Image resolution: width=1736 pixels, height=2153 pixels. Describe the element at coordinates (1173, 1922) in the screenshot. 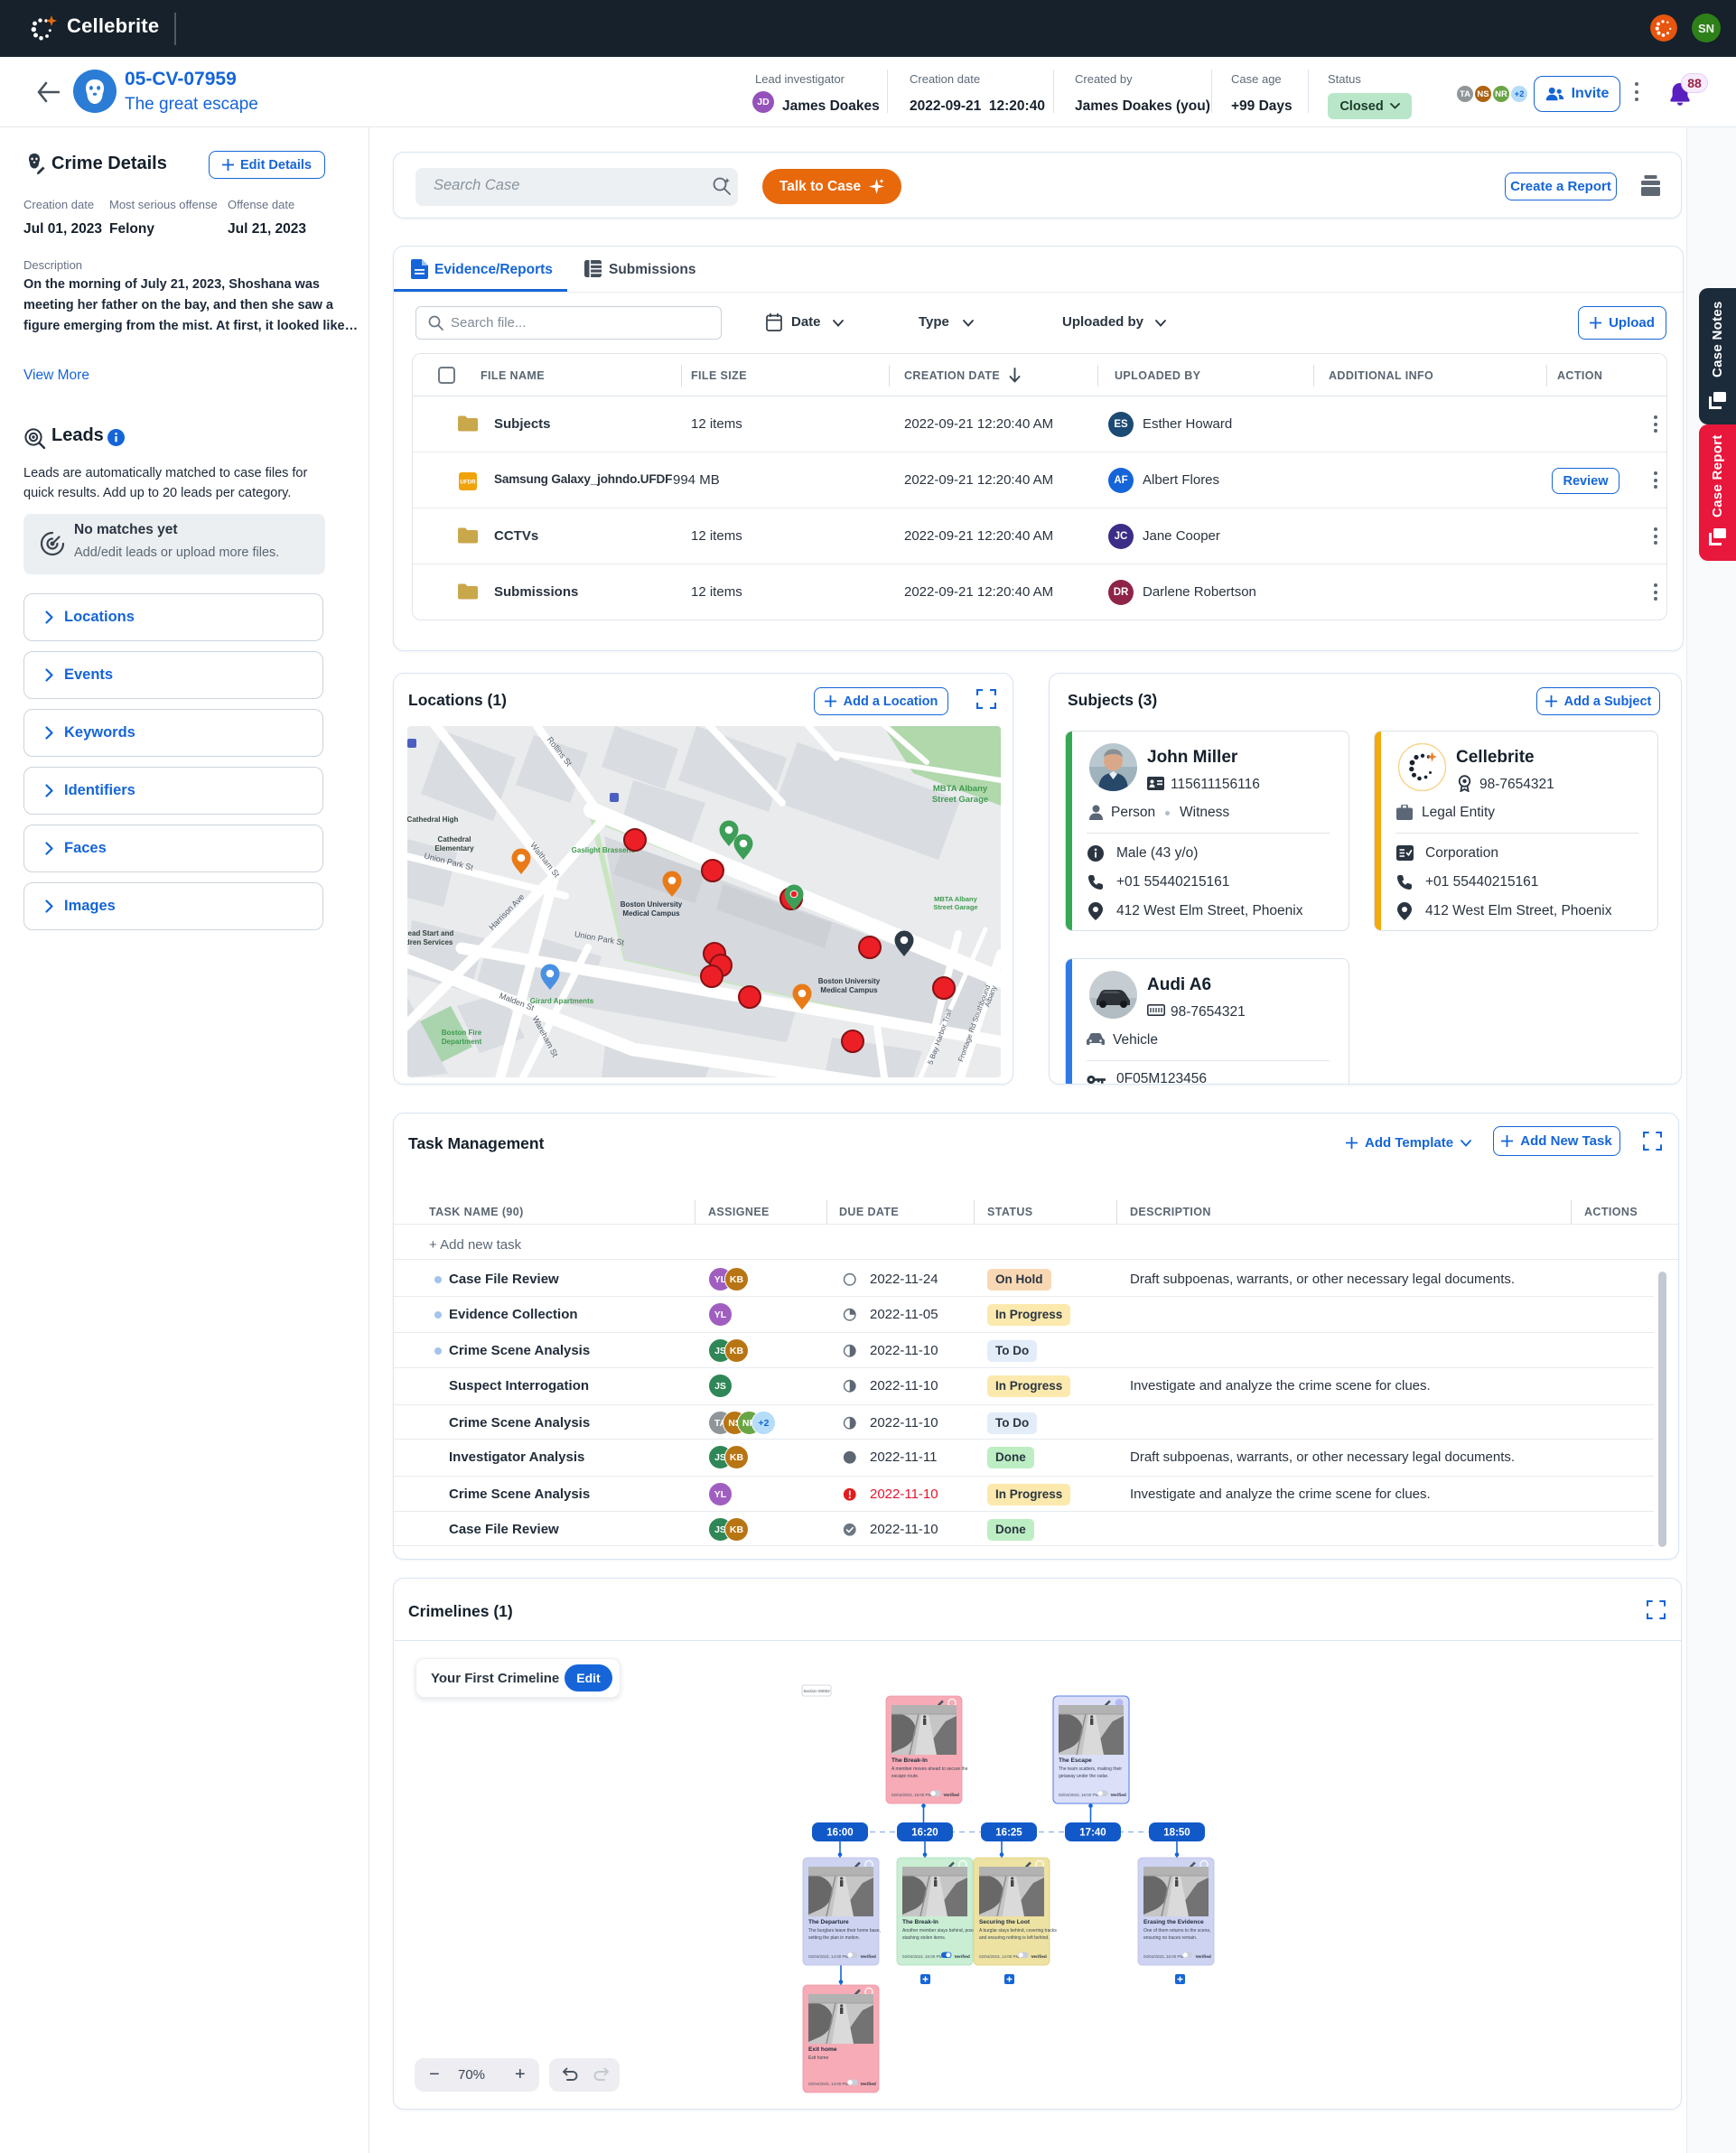

I see `svg-text: Erasing the Evidence` at that location.